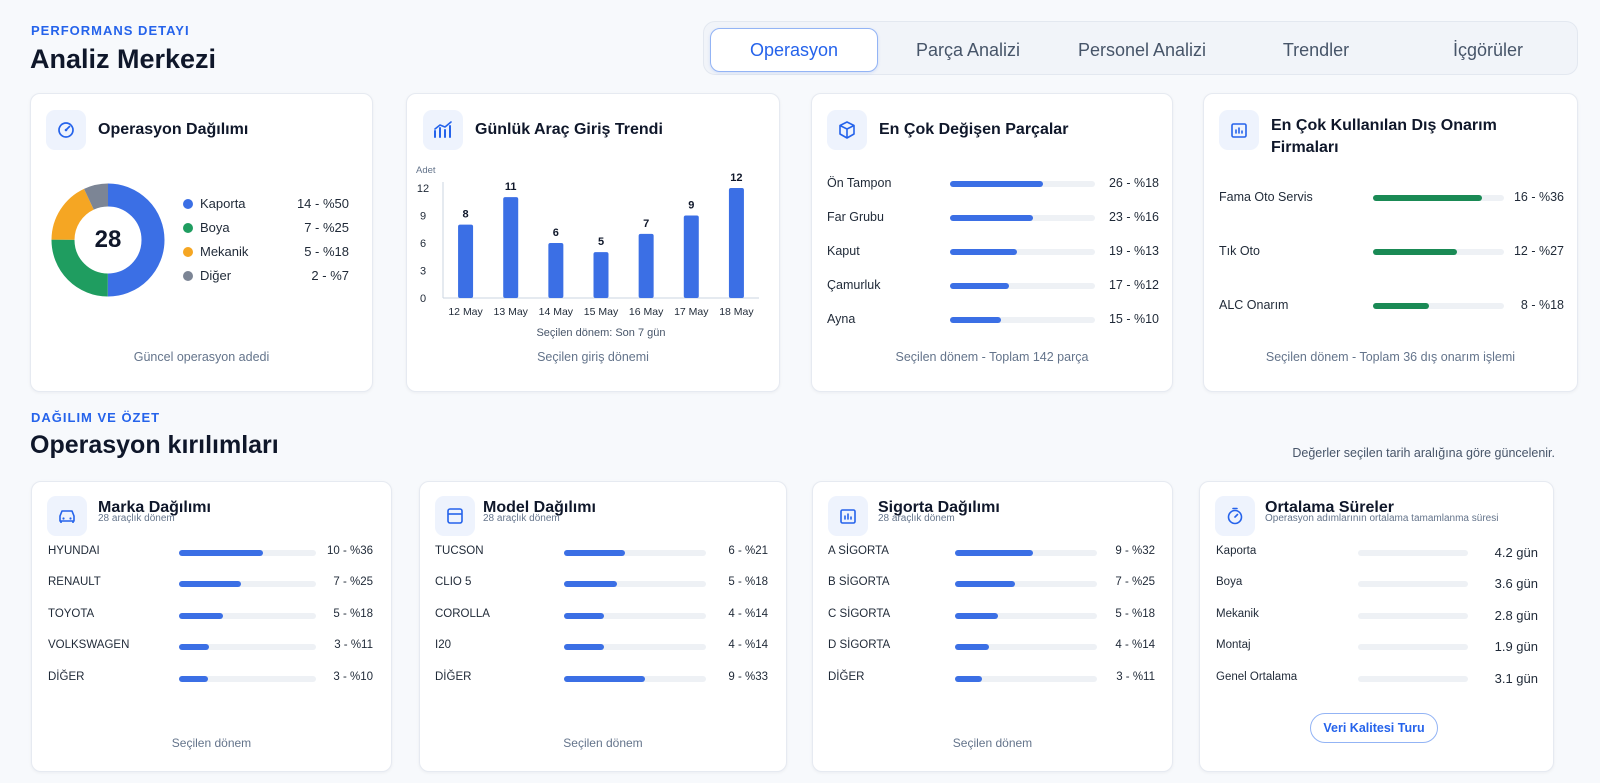  Describe the element at coordinates (1235, 516) in the screenshot. I see `timer-icon` at that location.